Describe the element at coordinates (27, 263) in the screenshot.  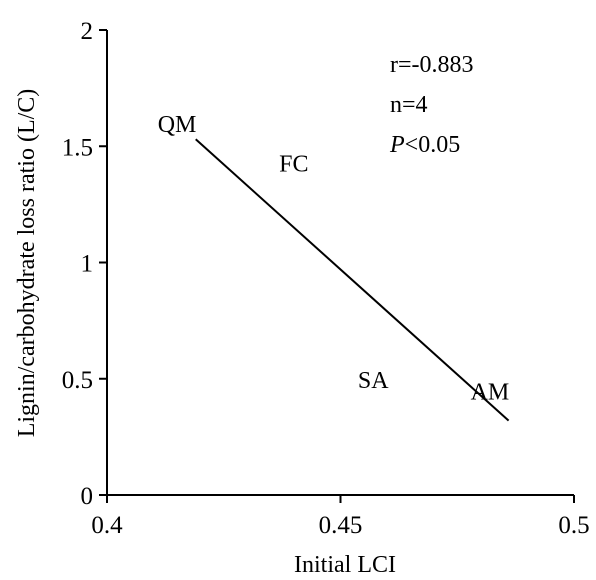
I see `y-axis-label: Lignin/carbohydrate loss ratio (L/C)` at that location.